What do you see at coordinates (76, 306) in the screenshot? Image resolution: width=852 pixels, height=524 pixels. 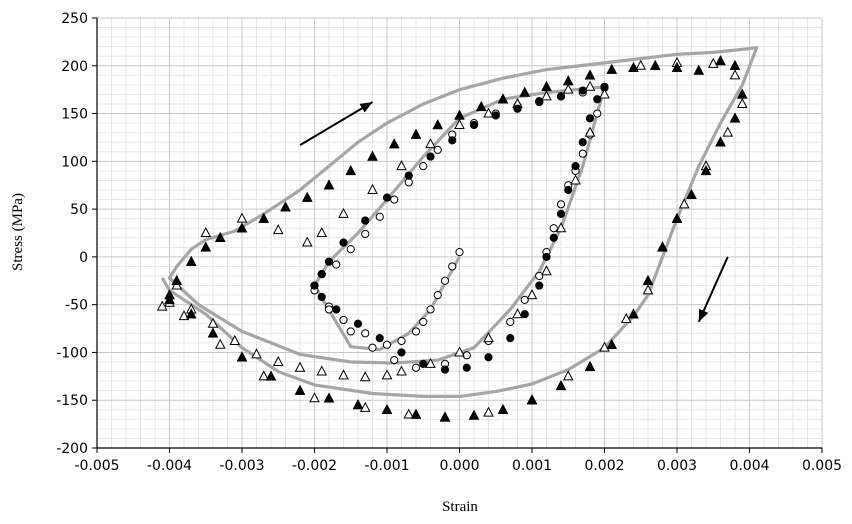 I see `y-tick-label: -50` at bounding box center [76, 306].